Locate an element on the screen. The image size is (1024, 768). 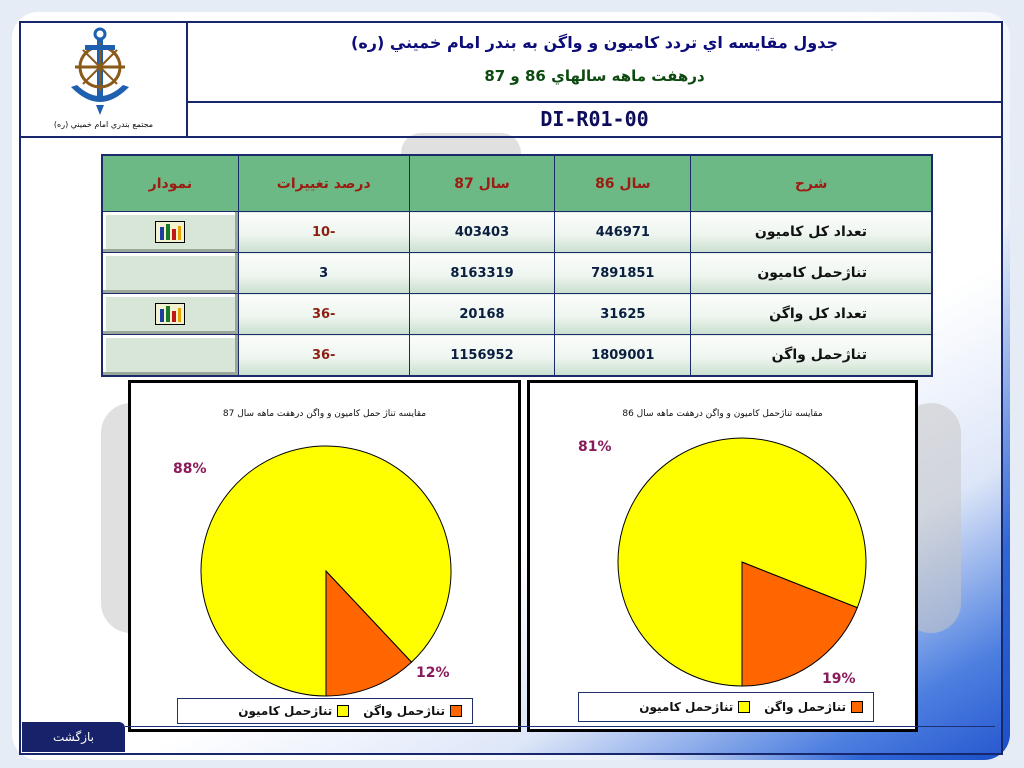
data-label: 12% is located at coordinates (433, 673).